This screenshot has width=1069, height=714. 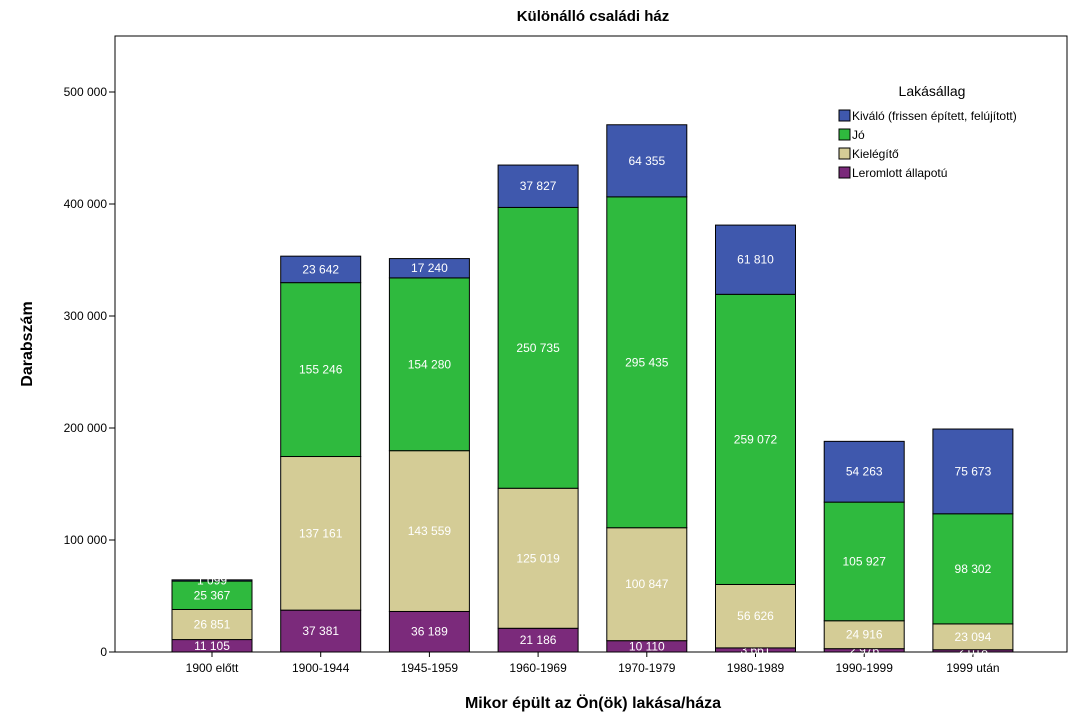 I want to click on y-tick-label: 0, so click(x=103, y=652).